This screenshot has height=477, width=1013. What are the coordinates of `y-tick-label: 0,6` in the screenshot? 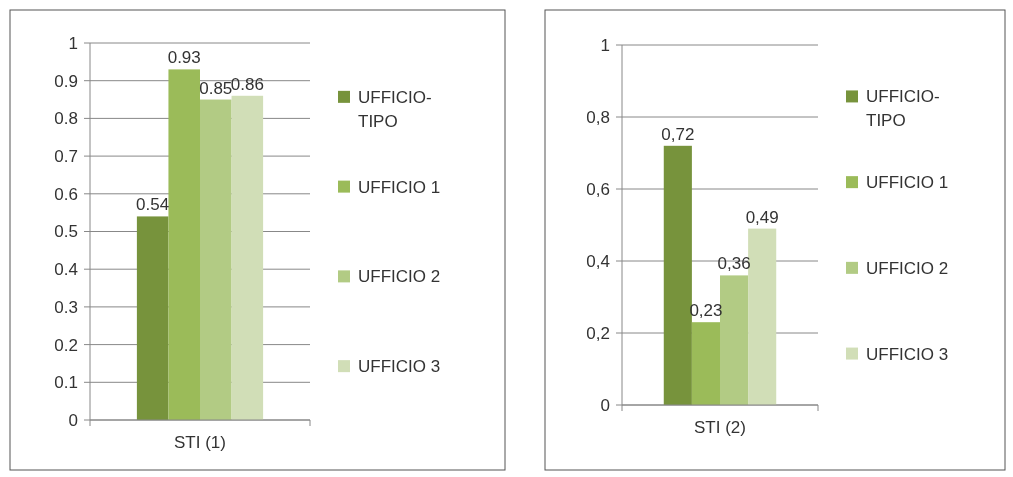 It's located at (598, 189).